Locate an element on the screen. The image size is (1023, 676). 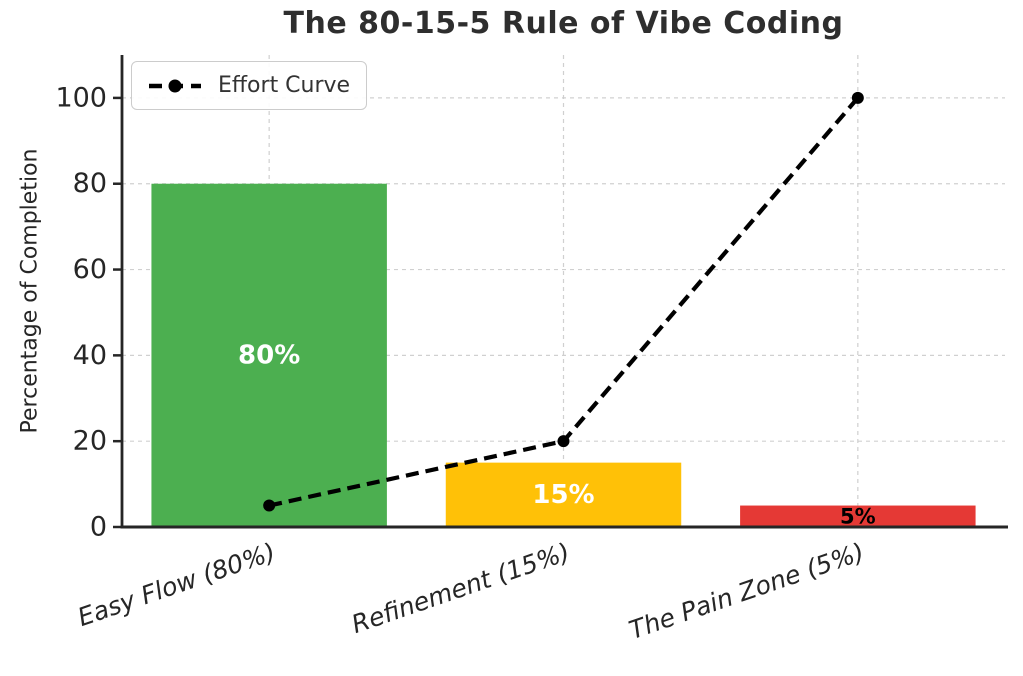
effort-curve-legend-sample is located at coordinates (175, 85).